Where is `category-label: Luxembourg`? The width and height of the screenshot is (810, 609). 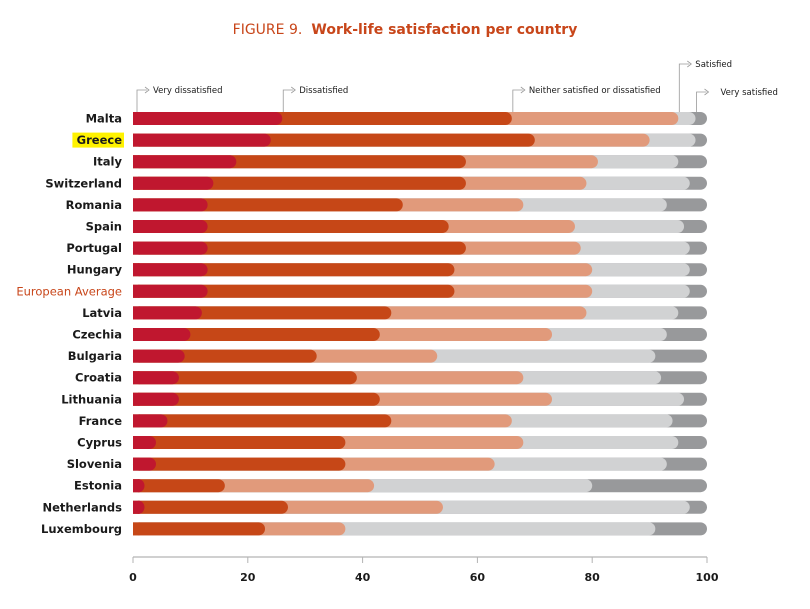
category-label: Luxembourg is located at coordinates (81, 529).